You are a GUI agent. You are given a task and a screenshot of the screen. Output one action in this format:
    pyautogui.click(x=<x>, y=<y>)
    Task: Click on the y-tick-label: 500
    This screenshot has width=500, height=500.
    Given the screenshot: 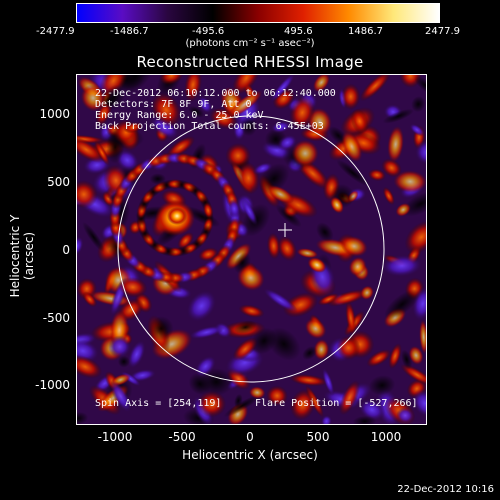 What is the action you would take?
    pyautogui.click(x=58, y=182)
    